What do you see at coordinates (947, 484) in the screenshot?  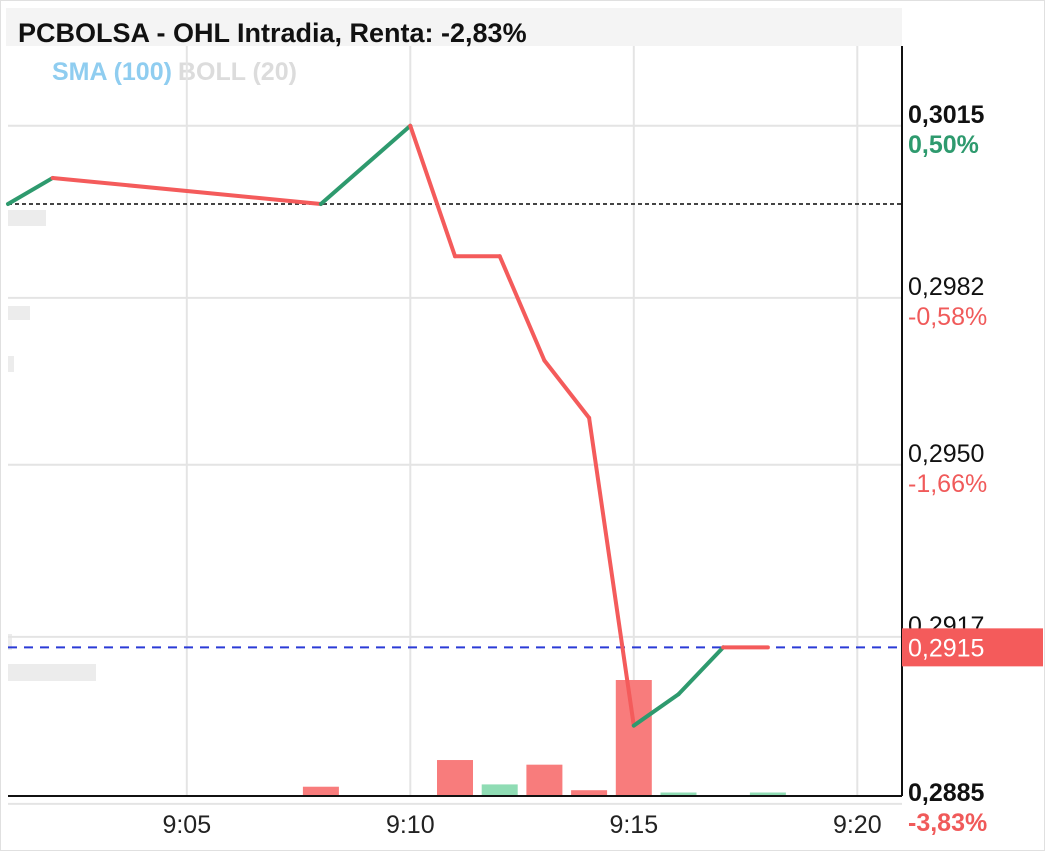 I see `y-tick-percent: -1,66%` at bounding box center [947, 484].